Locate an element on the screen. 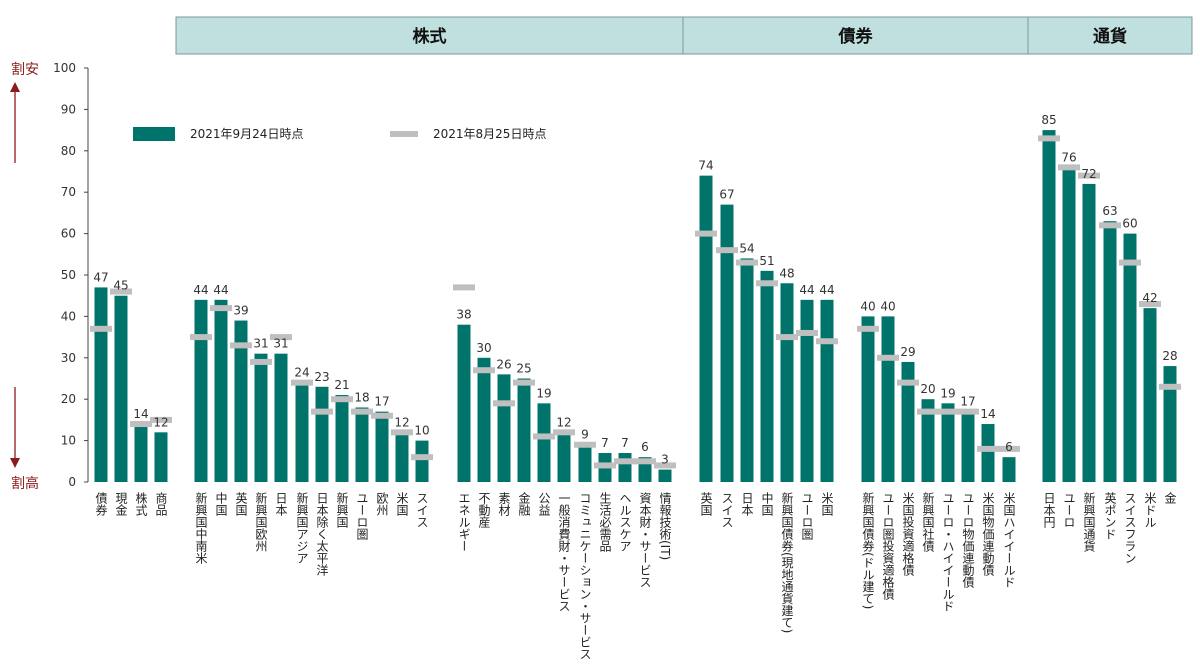  category-label: 米国ハイイールド is located at coordinates (1009, 540).